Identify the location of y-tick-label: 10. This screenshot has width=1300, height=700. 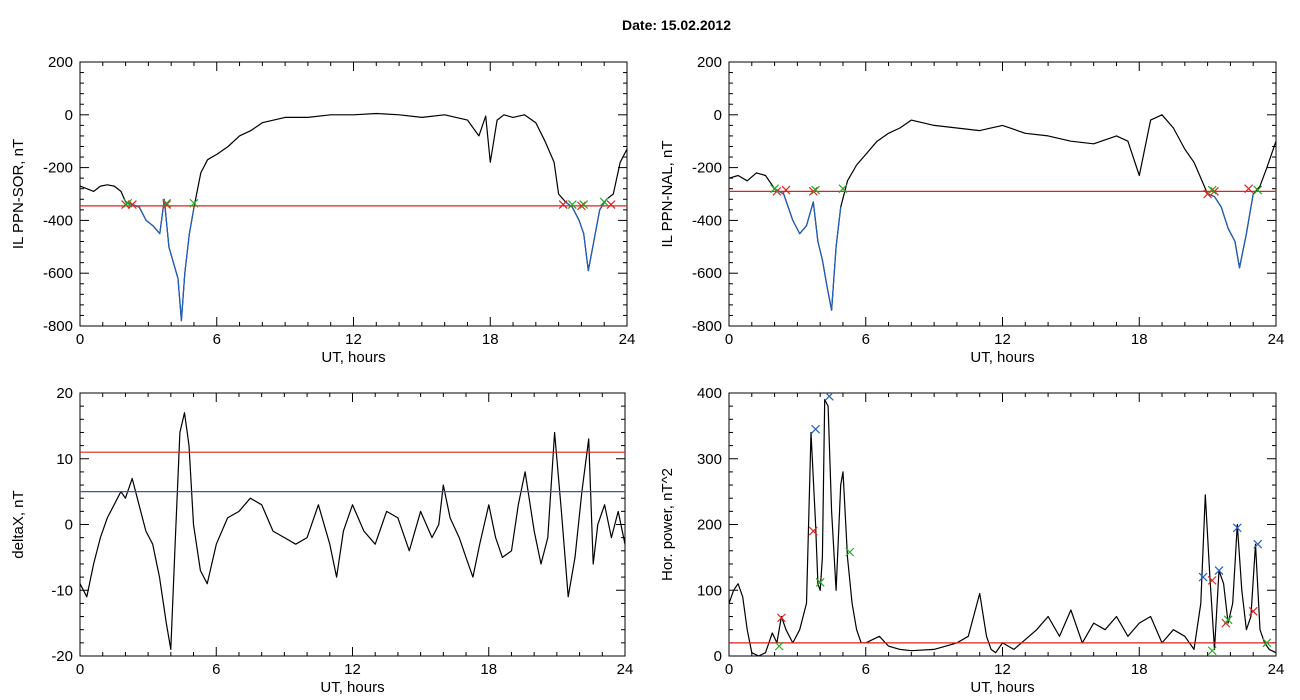
(64, 459).